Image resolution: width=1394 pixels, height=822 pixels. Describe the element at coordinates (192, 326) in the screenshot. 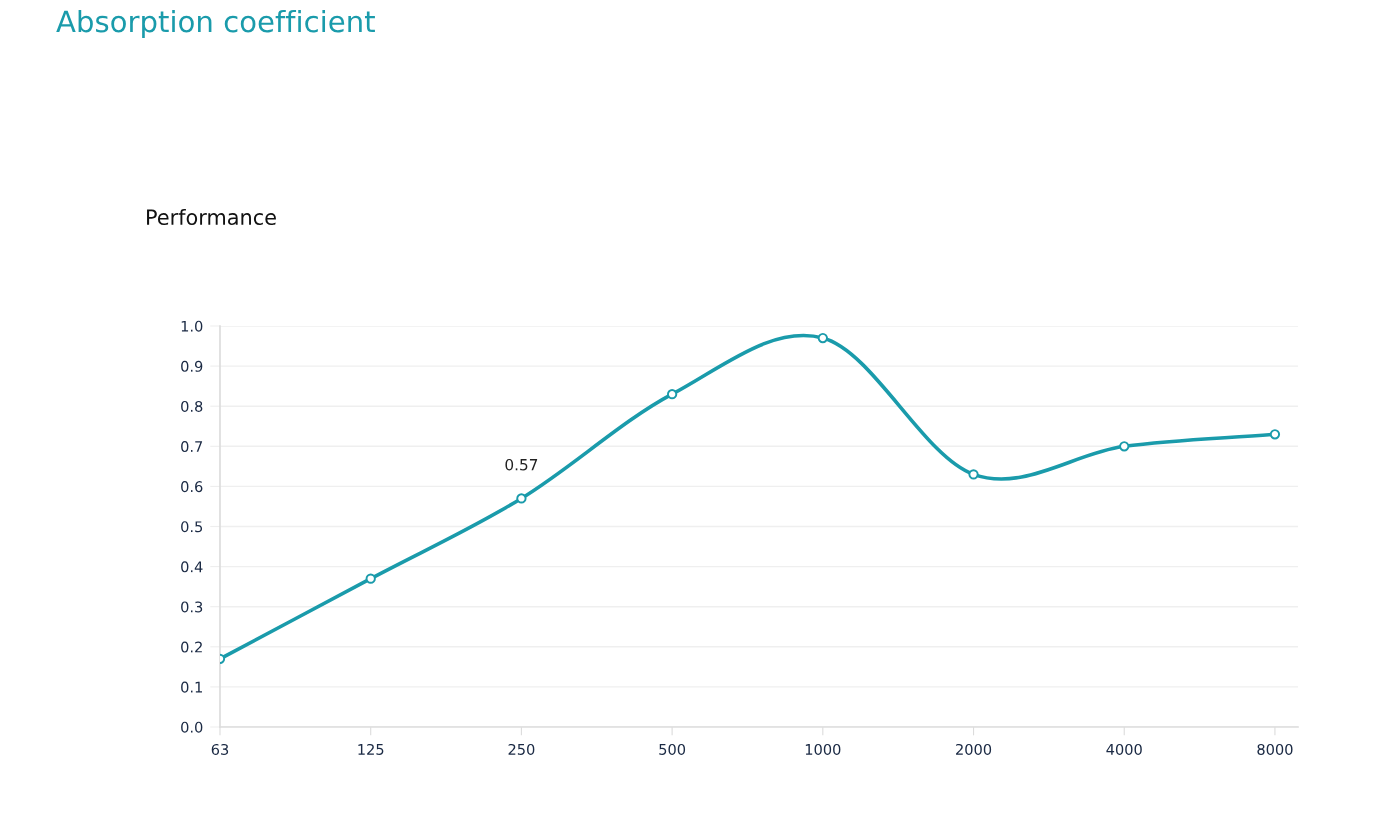

I see `y-tick-label: 1.0` at that location.